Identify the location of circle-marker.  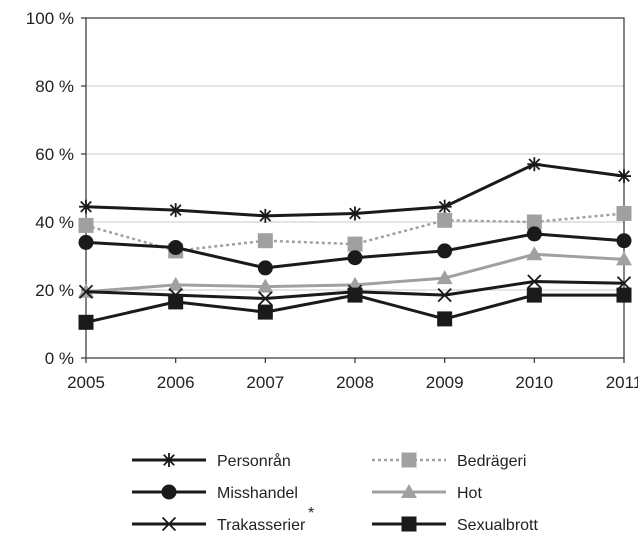
(169, 492).